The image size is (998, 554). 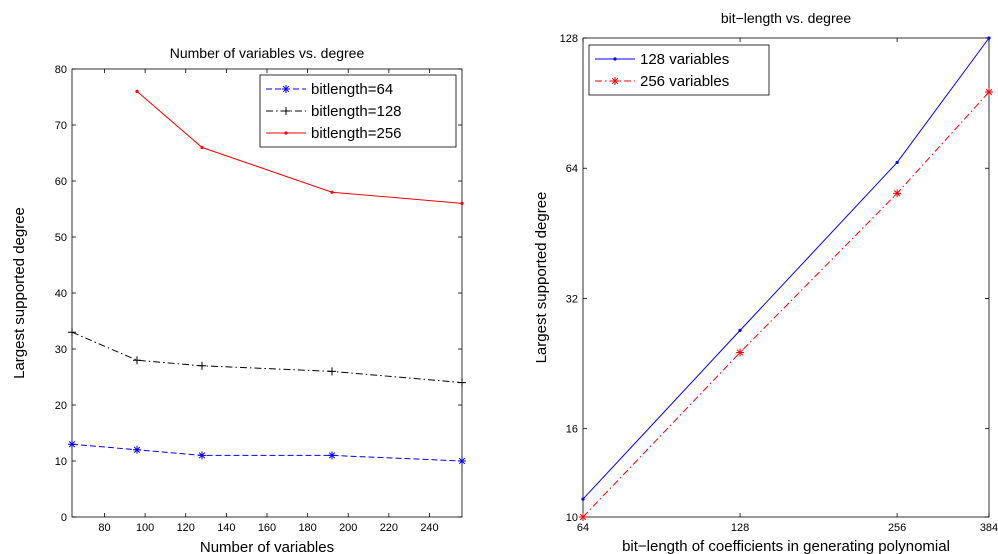 What do you see at coordinates (61, 126) in the screenshot?
I see `y-tick-label: 70` at bounding box center [61, 126].